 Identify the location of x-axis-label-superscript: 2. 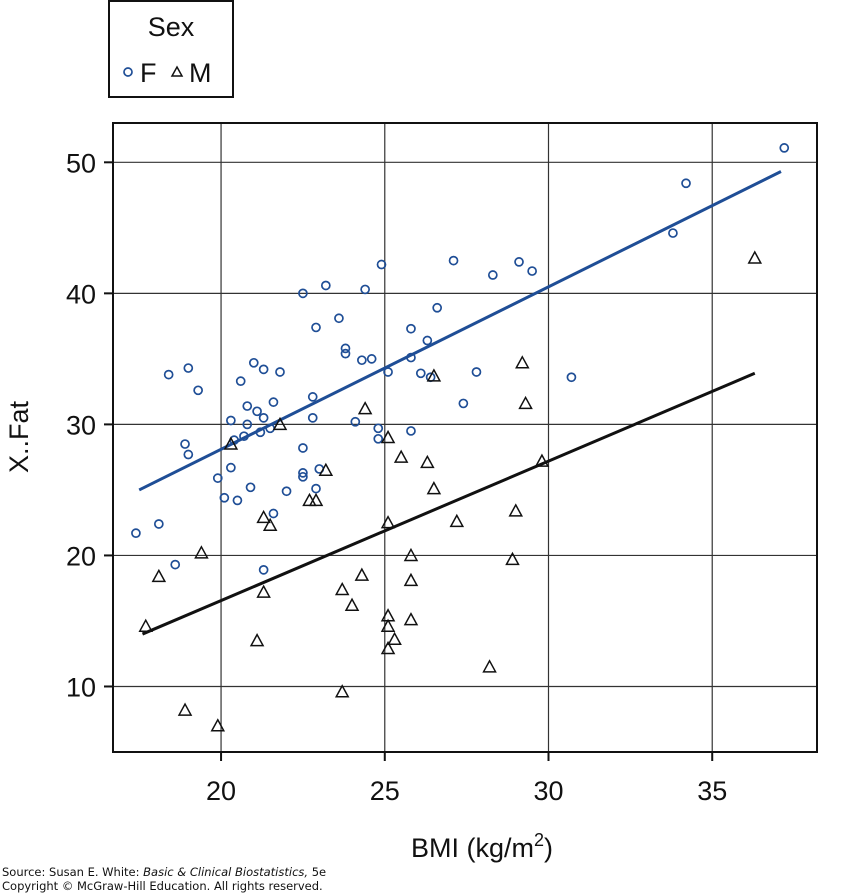
(539, 840).